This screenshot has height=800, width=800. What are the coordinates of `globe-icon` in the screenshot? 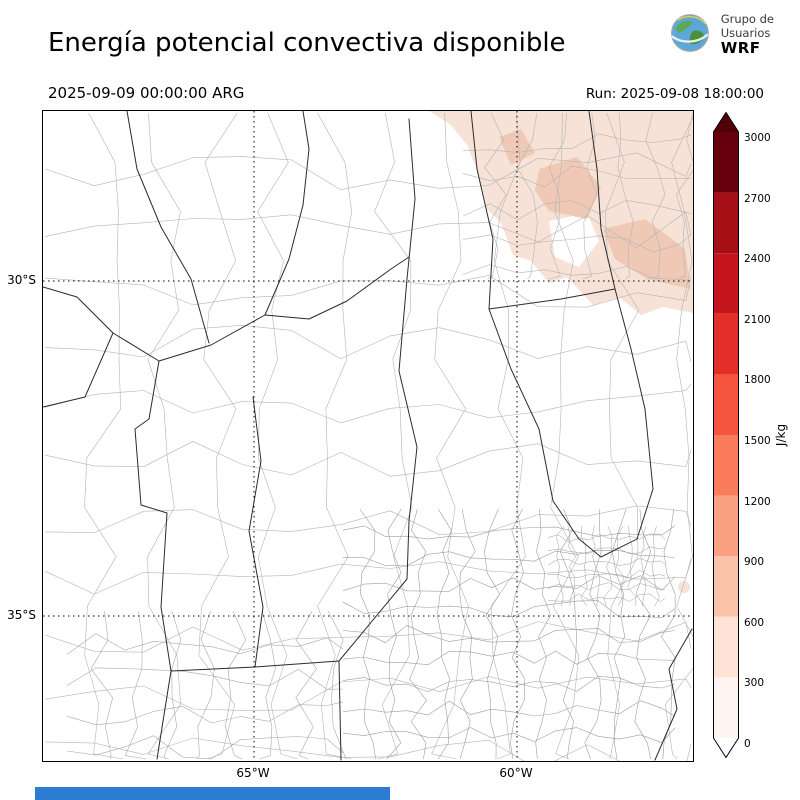 It's located at (689, 33).